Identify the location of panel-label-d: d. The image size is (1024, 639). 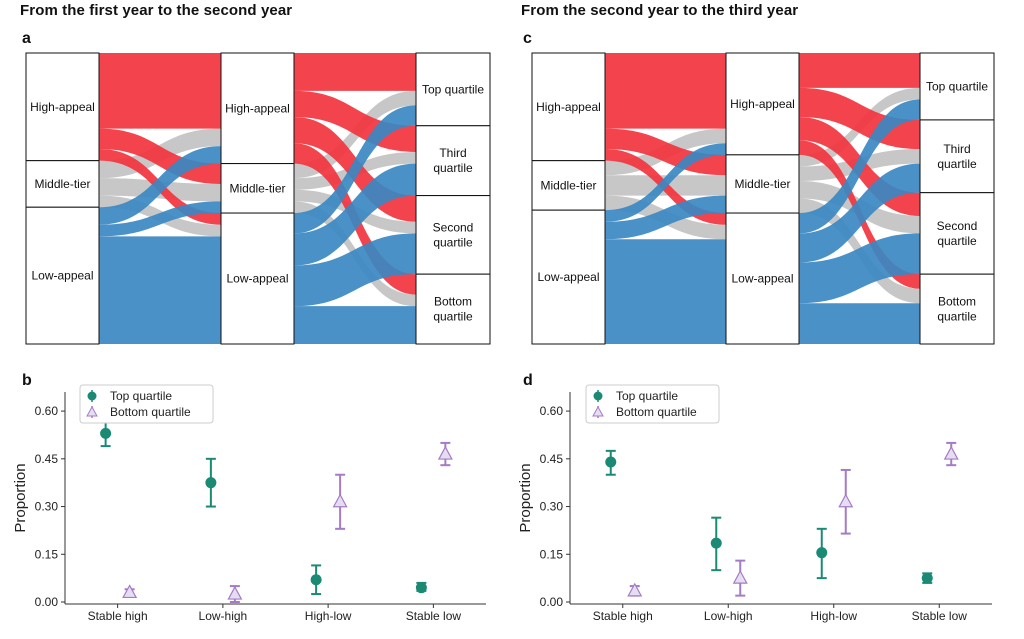
(528, 380).